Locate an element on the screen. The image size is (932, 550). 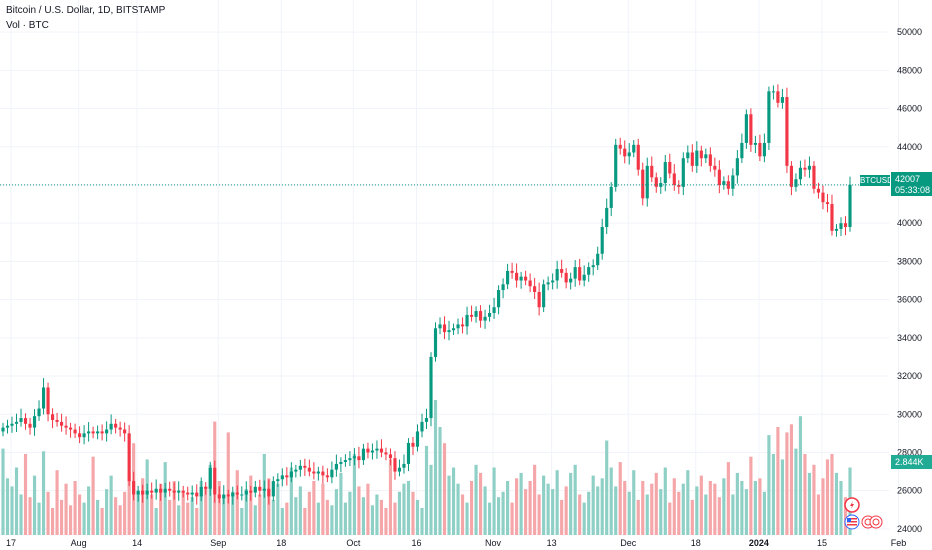
time-axis: 17 Aug 14 Sep 18 Oct 16 Nov 13 Dec 18 2024 15 Feb is located at coordinates (456, 543).